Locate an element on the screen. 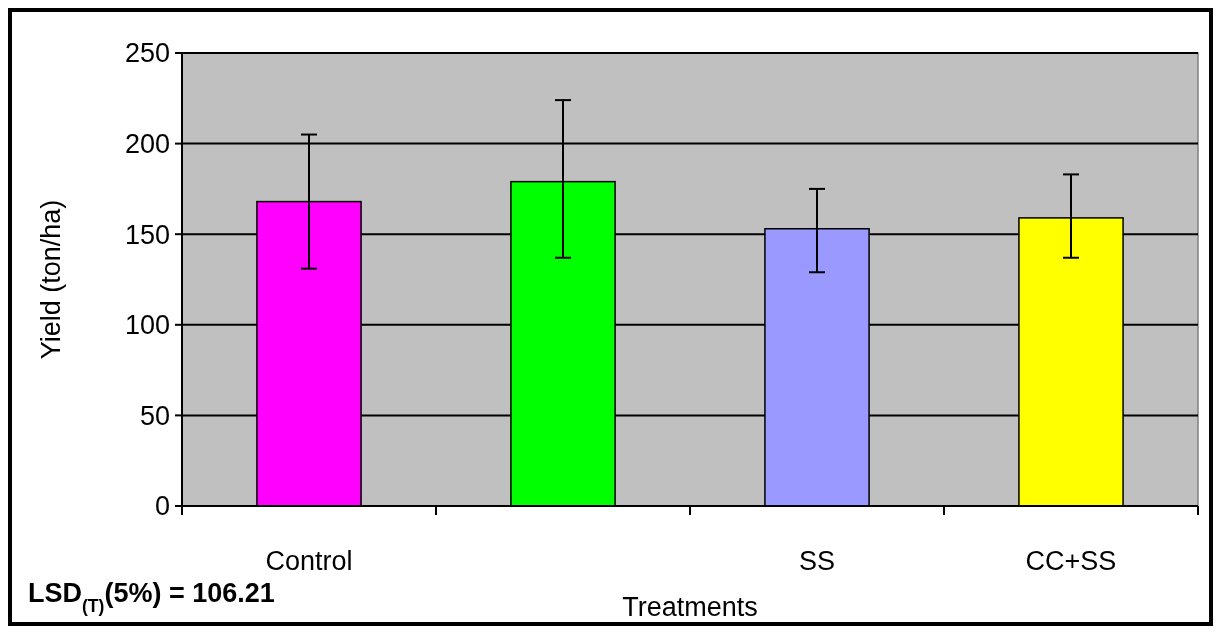 Image resolution: width=1221 pixels, height=634 pixels. y-tick-label: 50 is located at coordinates (154, 415).